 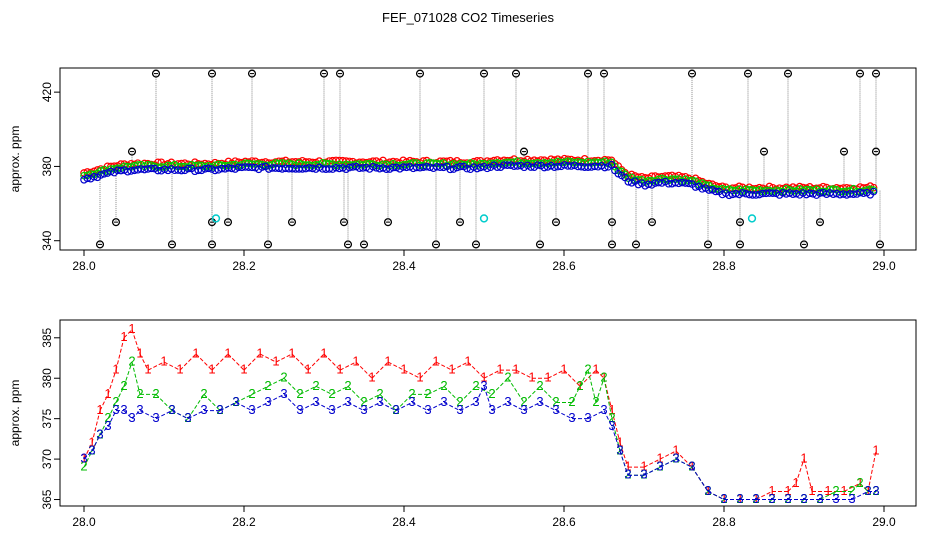 I want to click on x-tick-label: 28.2, so click(x=244, y=266).